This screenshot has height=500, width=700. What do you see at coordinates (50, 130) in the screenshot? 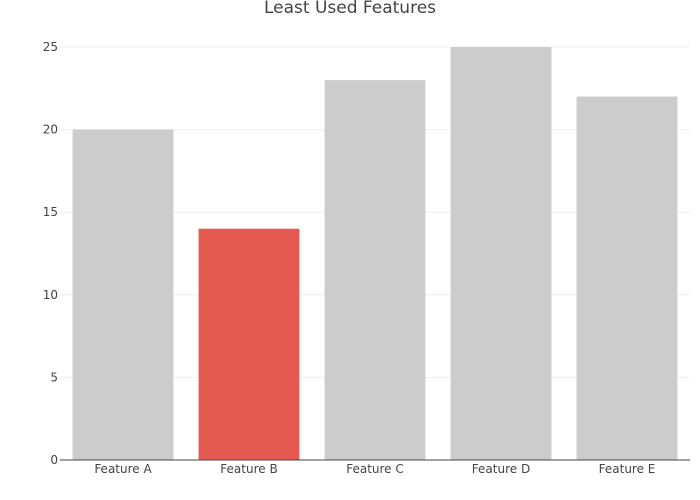
I see `y-tick-label: 20` at bounding box center [50, 130].